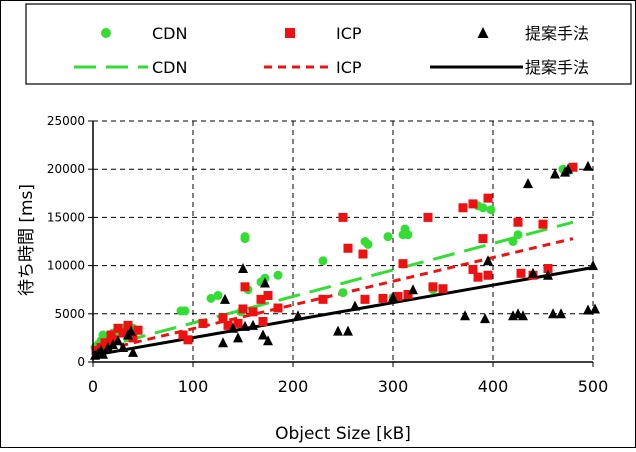  What do you see at coordinates (66, 217) in the screenshot?
I see `y-tick-label: 15000` at bounding box center [66, 217].